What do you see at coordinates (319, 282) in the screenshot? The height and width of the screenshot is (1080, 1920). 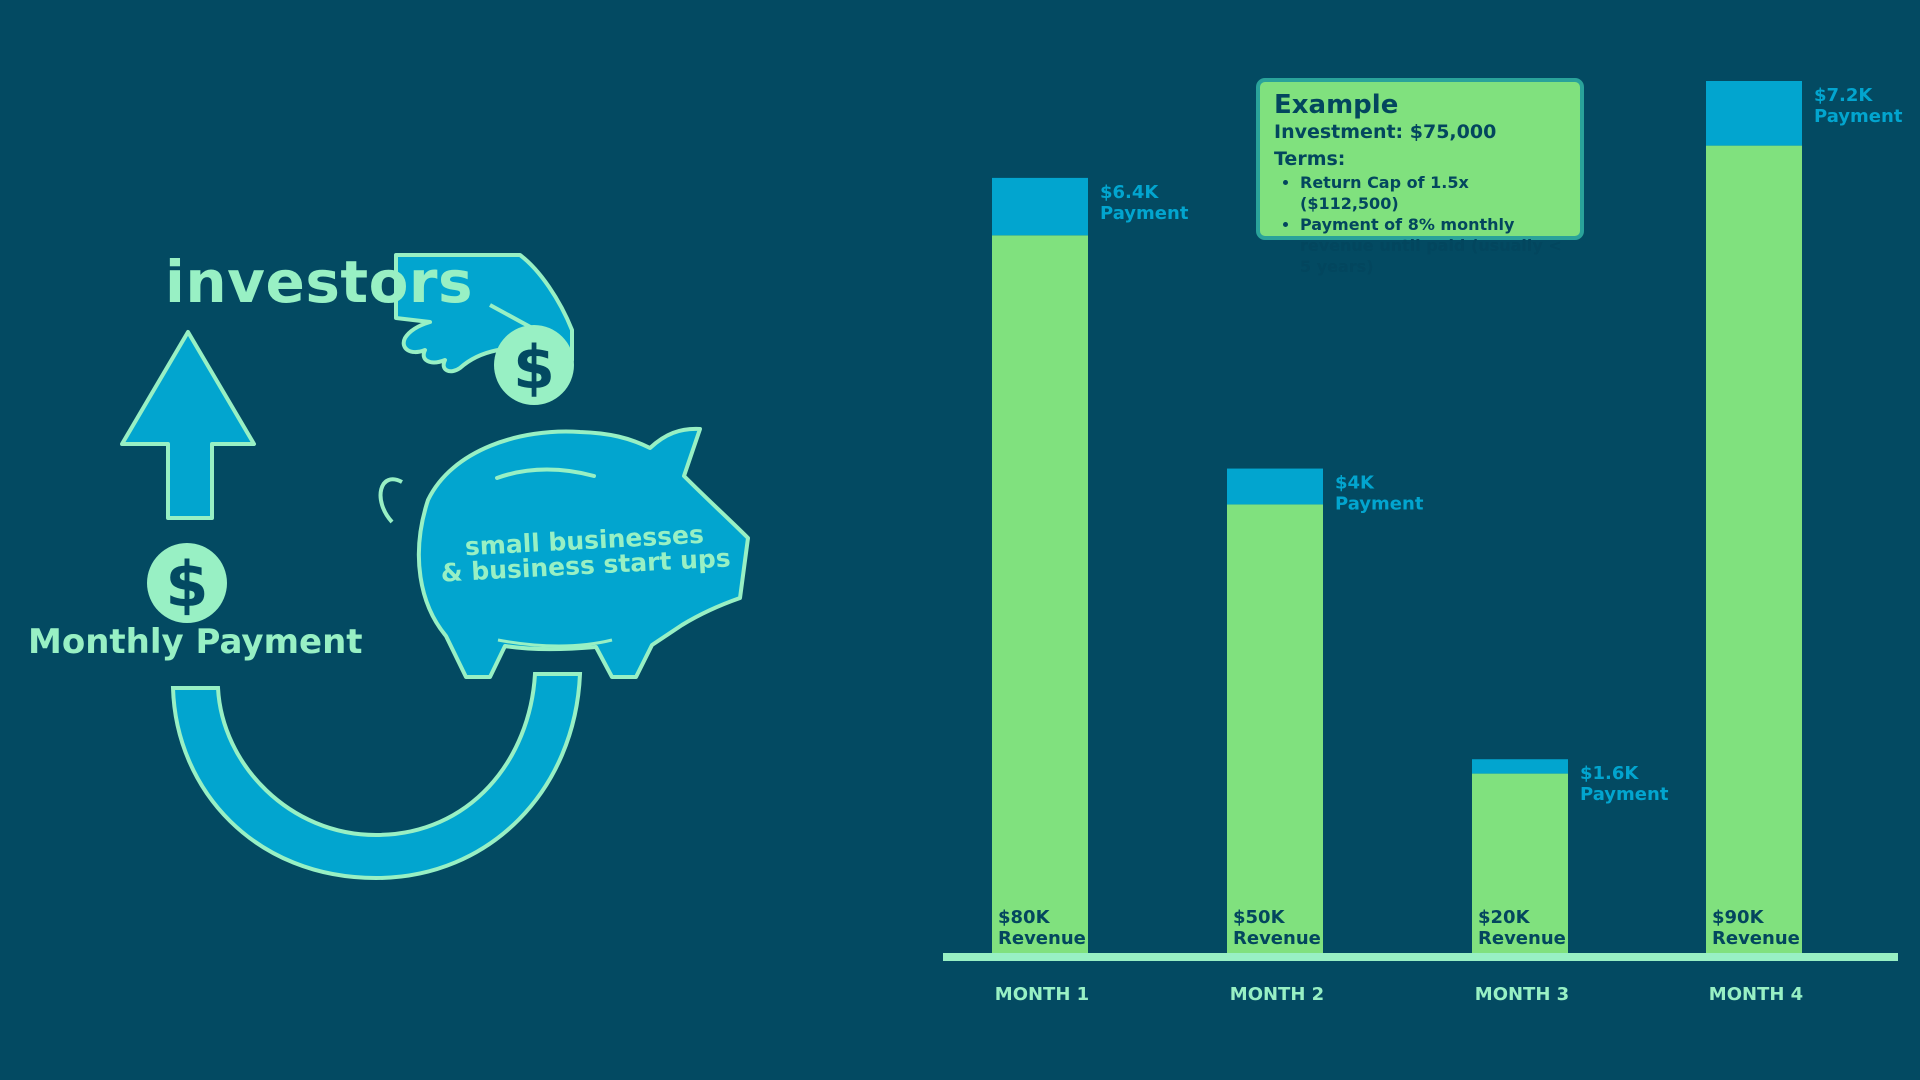 I see `investors-label: investors` at bounding box center [319, 282].